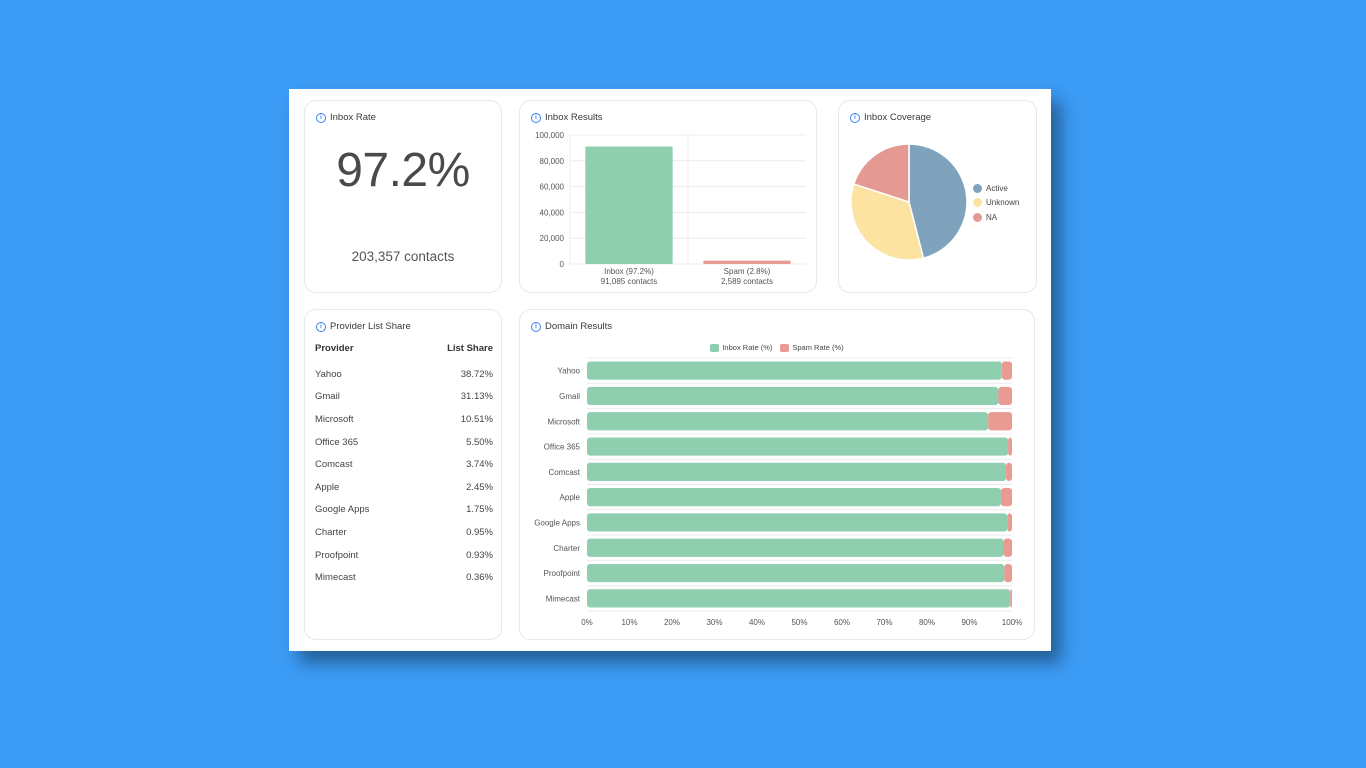  What do you see at coordinates (757, 622) in the screenshot?
I see `x-tick-label: 40%` at bounding box center [757, 622].